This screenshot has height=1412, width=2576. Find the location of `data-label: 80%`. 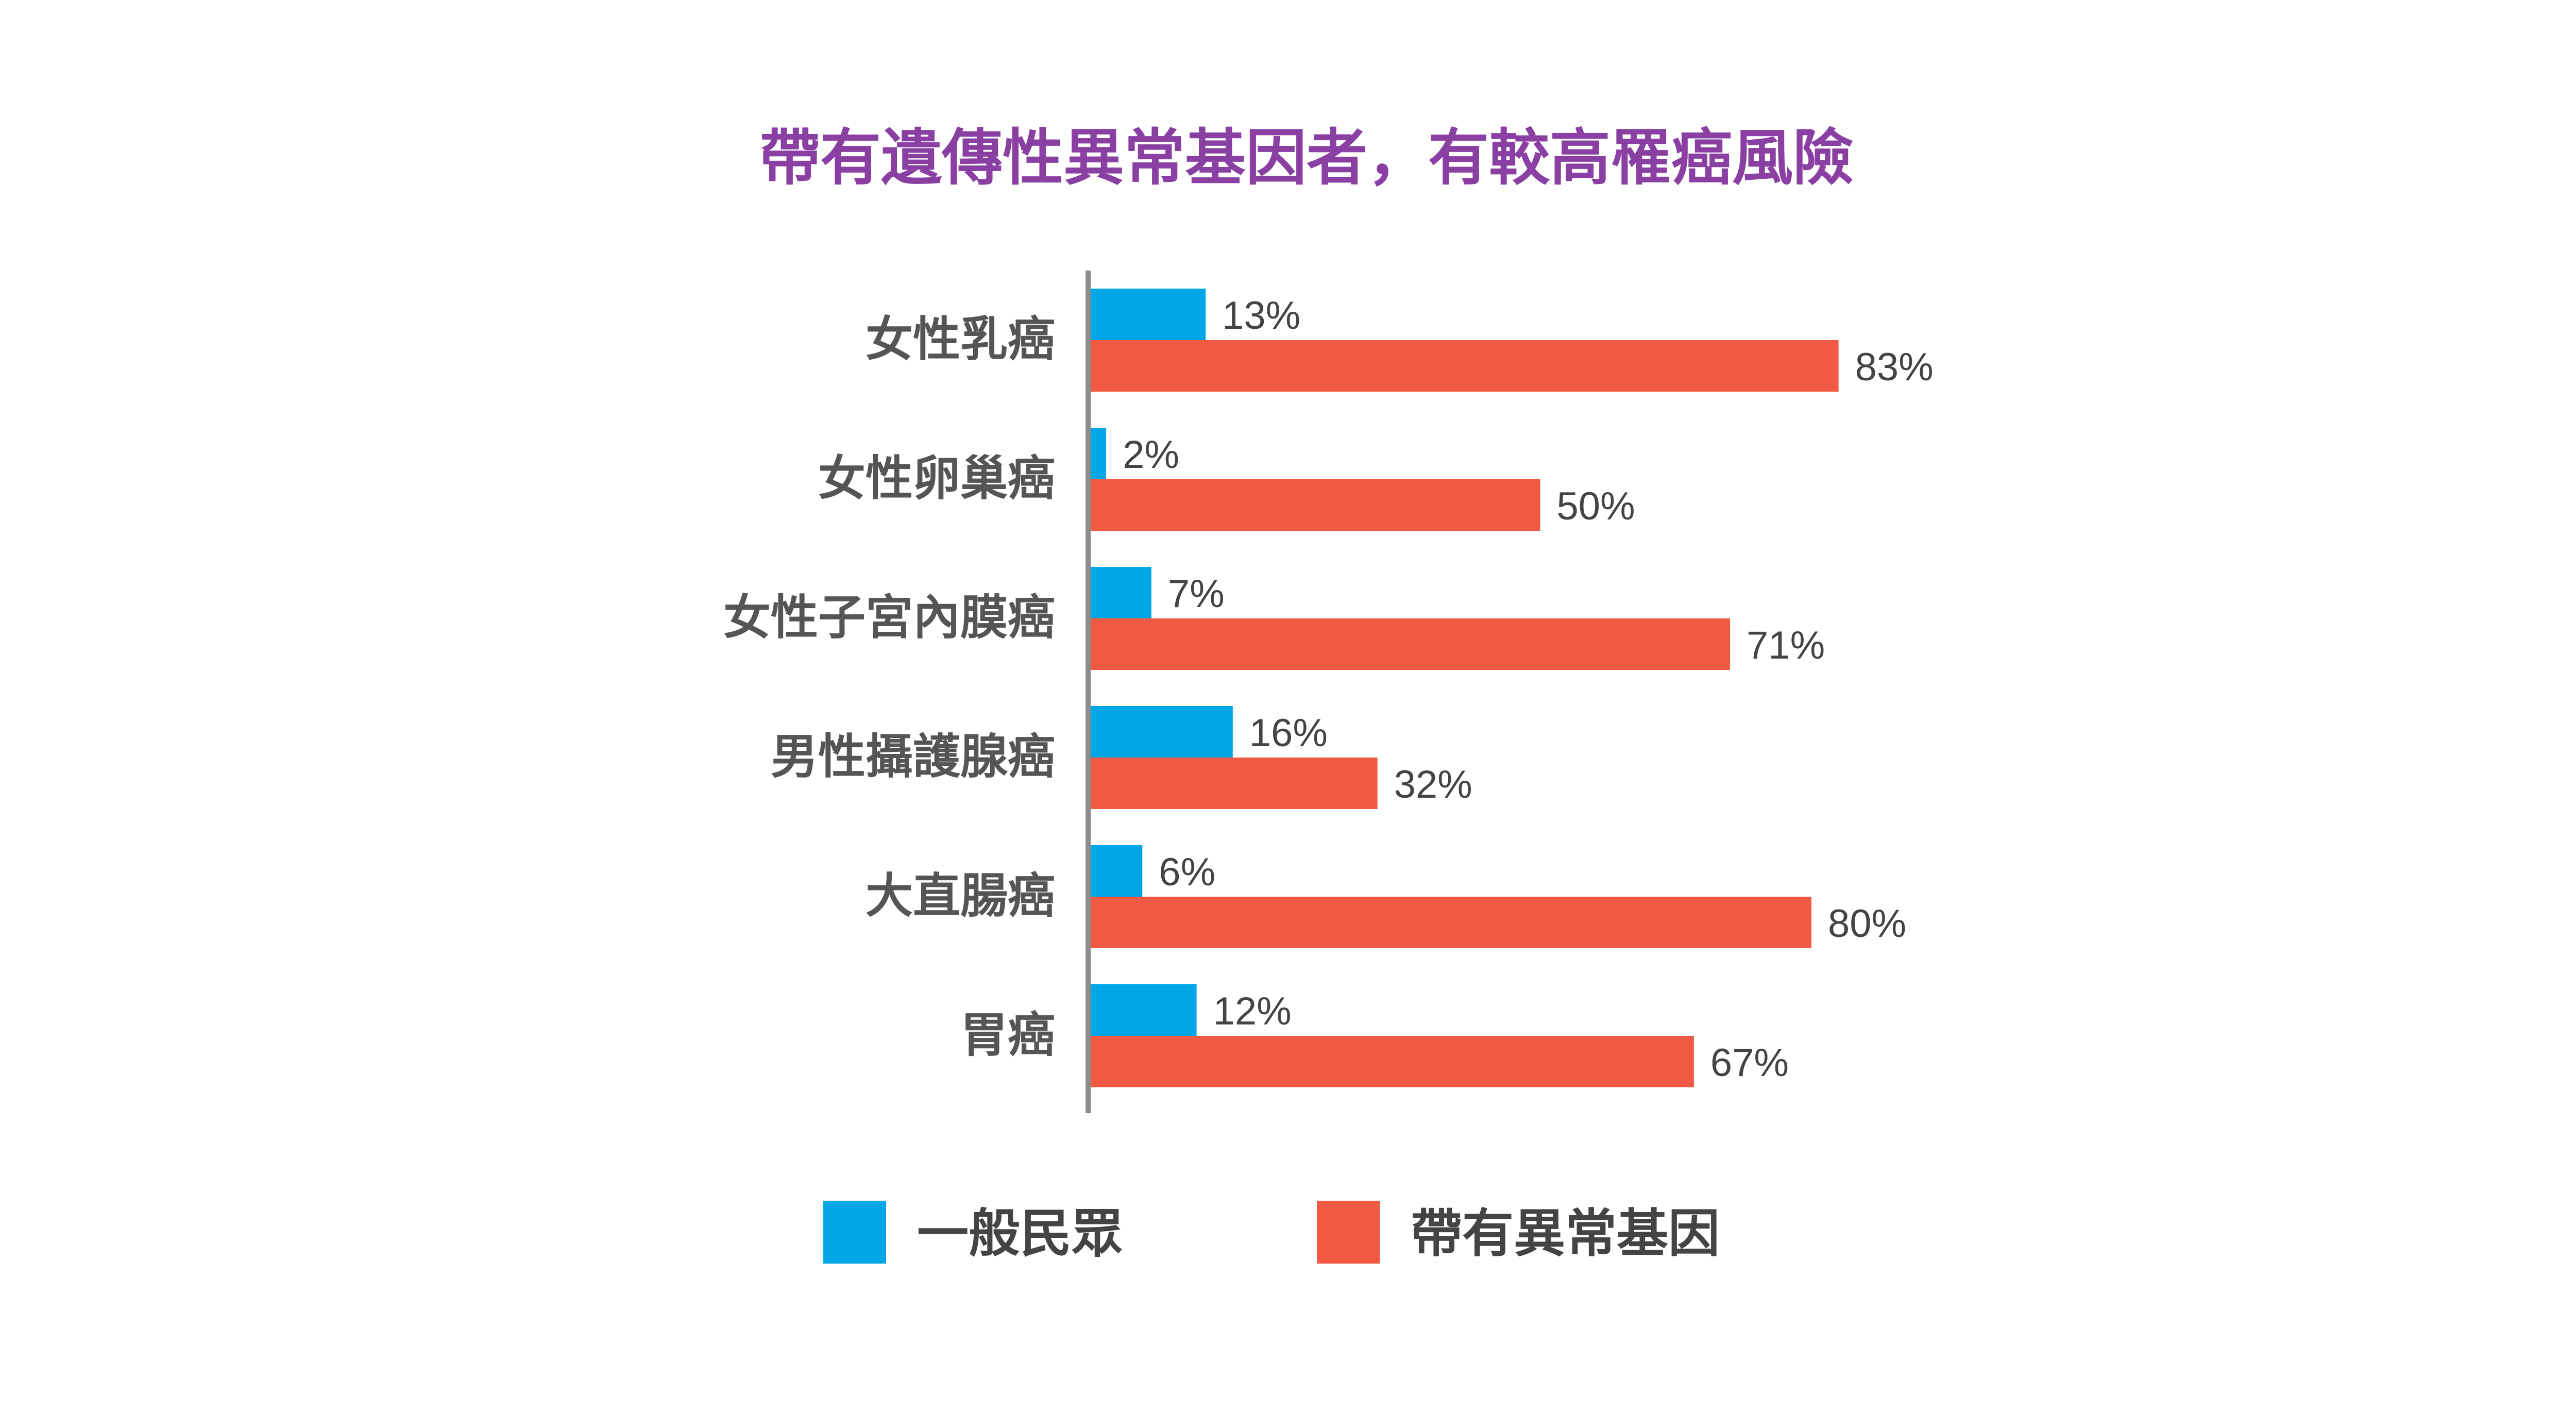

data-label: 80% is located at coordinates (1867, 924).